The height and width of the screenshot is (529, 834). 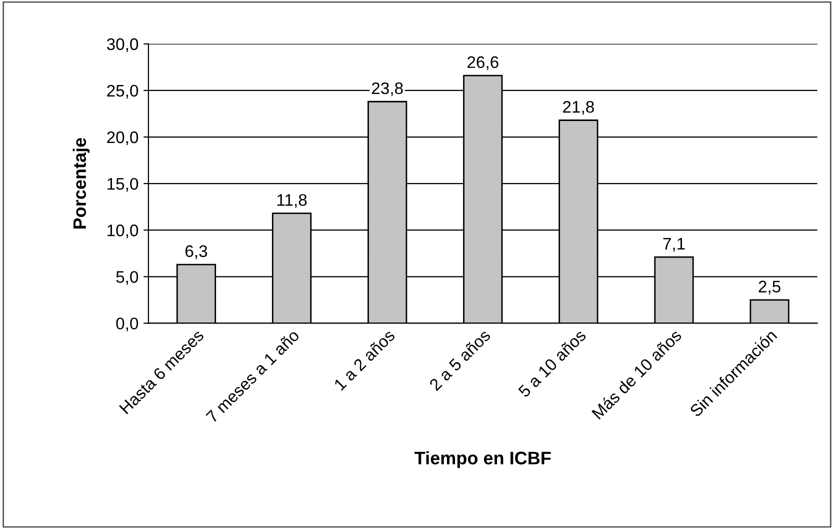 I want to click on data-label: 26,6, so click(x=483, y=63).